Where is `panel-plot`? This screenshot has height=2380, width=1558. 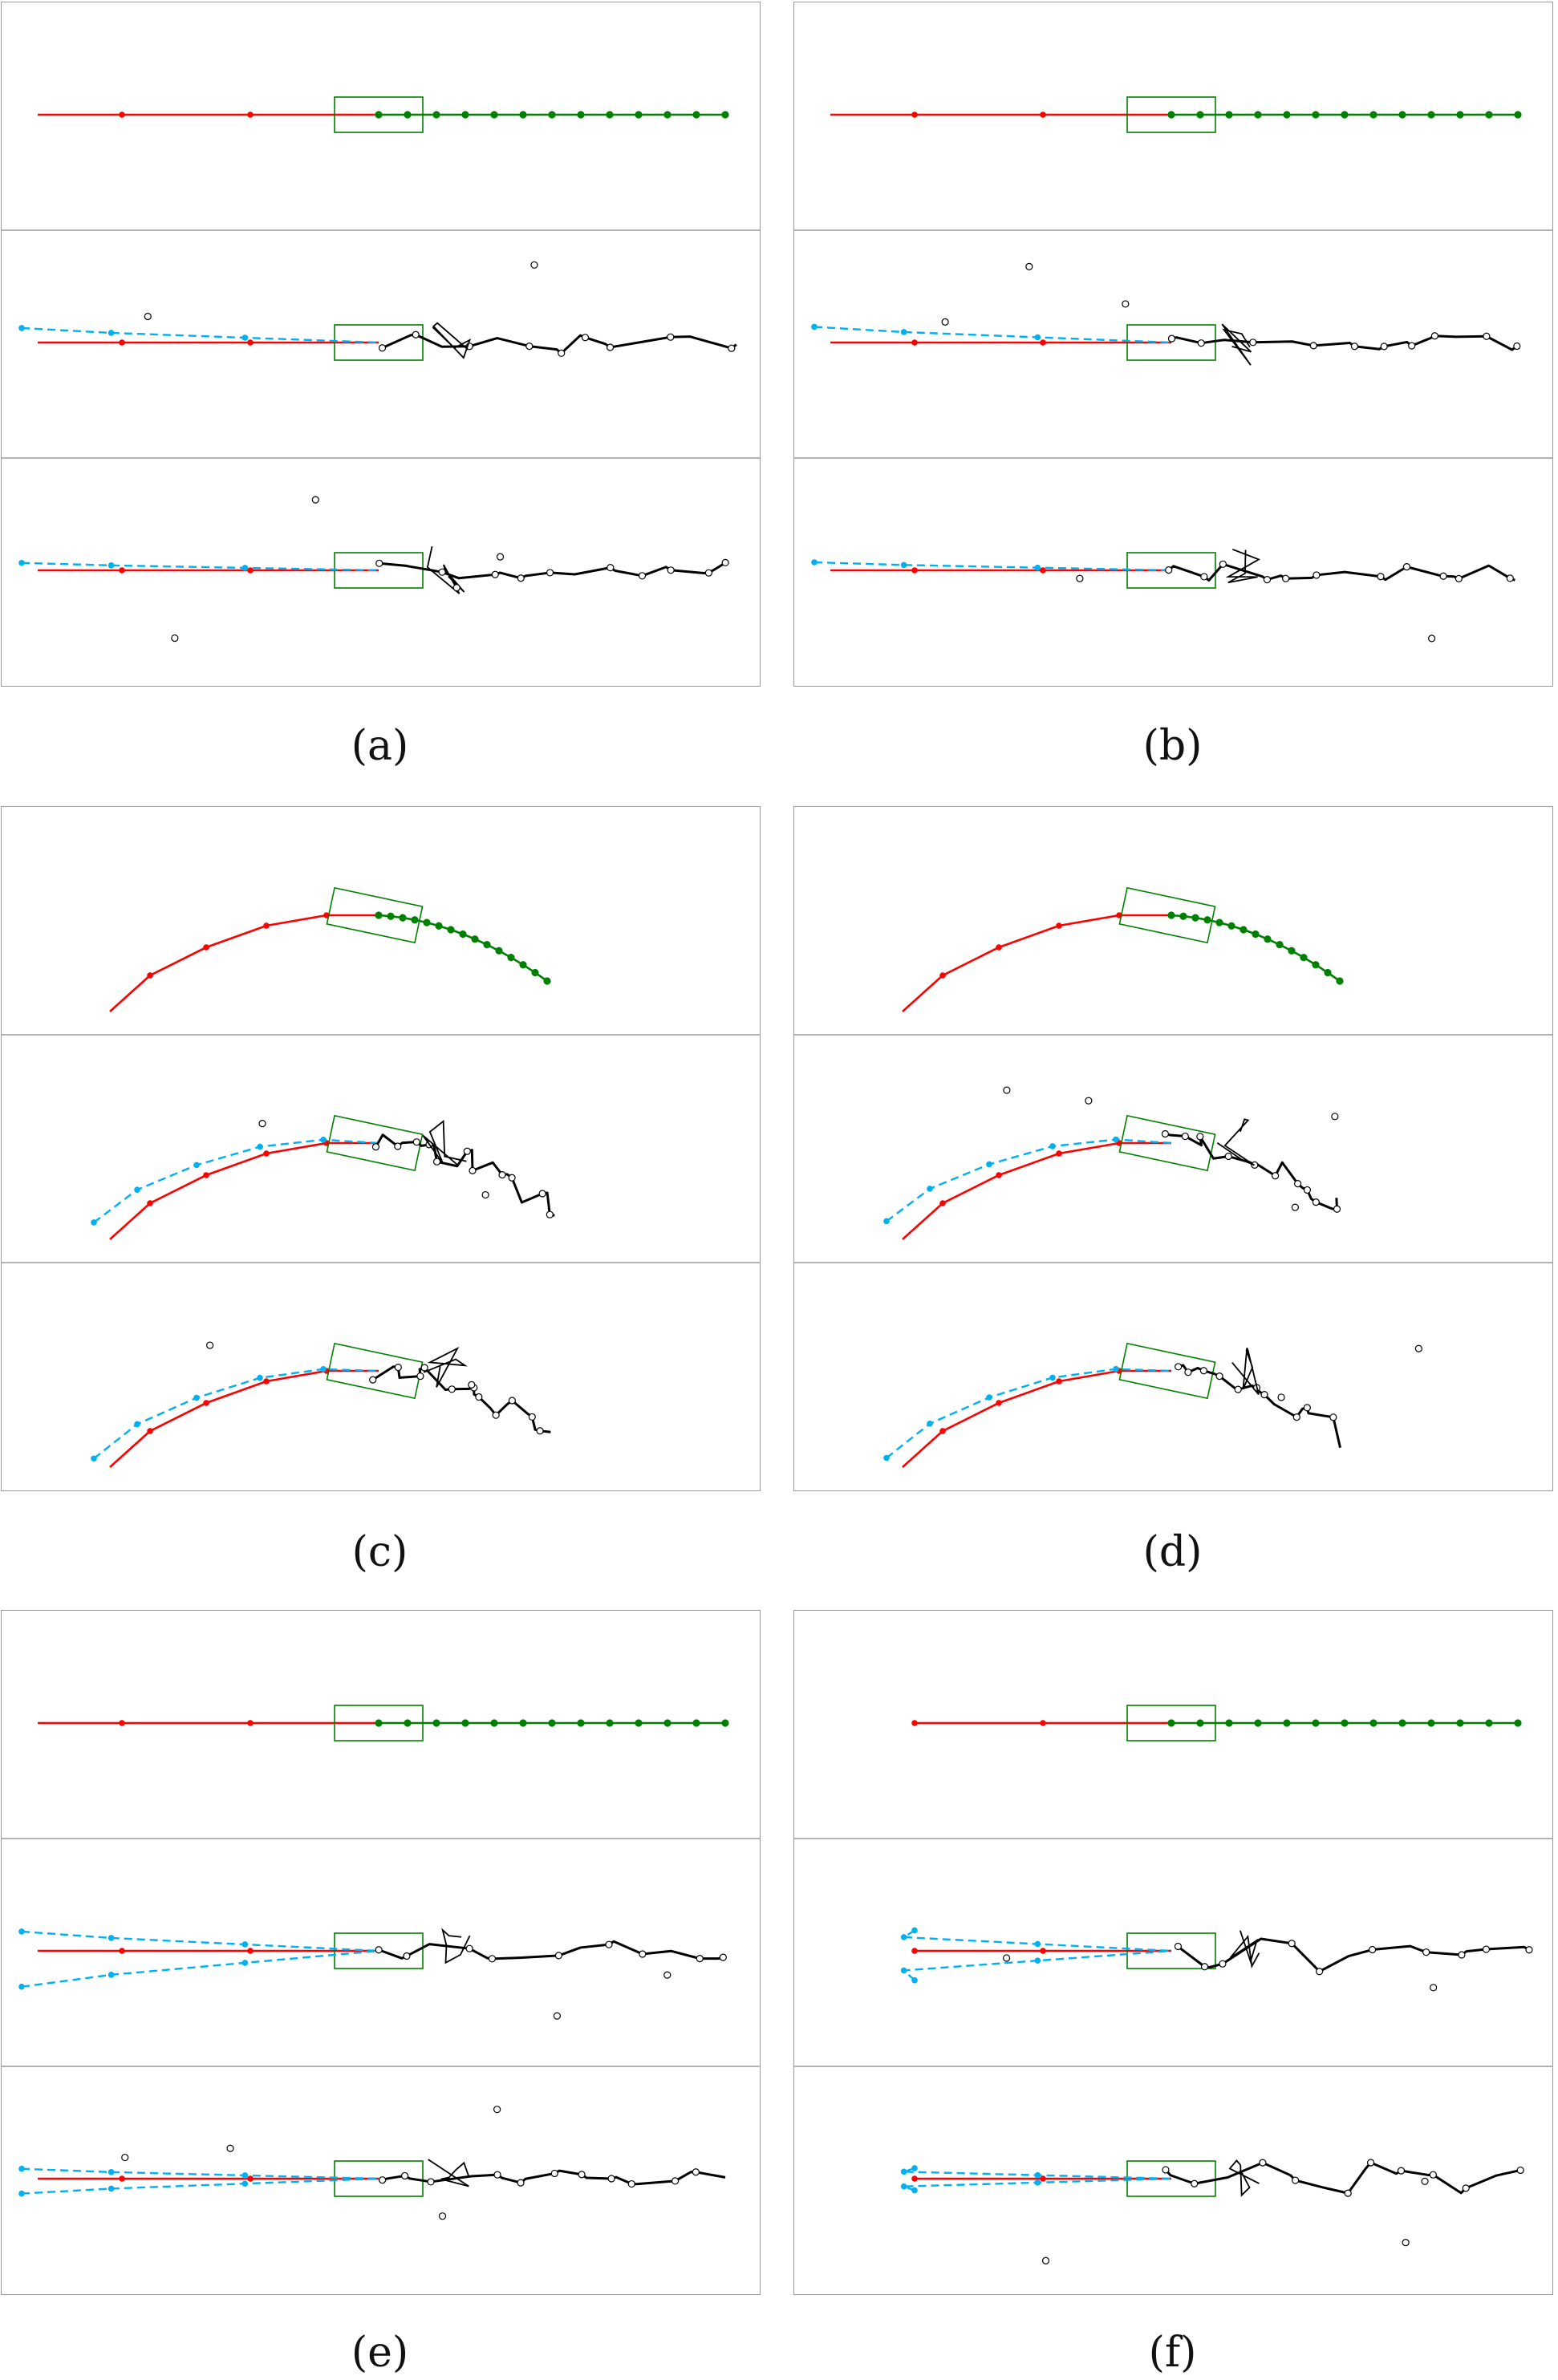
panel-plot is located at coordinates (1173, 1985).